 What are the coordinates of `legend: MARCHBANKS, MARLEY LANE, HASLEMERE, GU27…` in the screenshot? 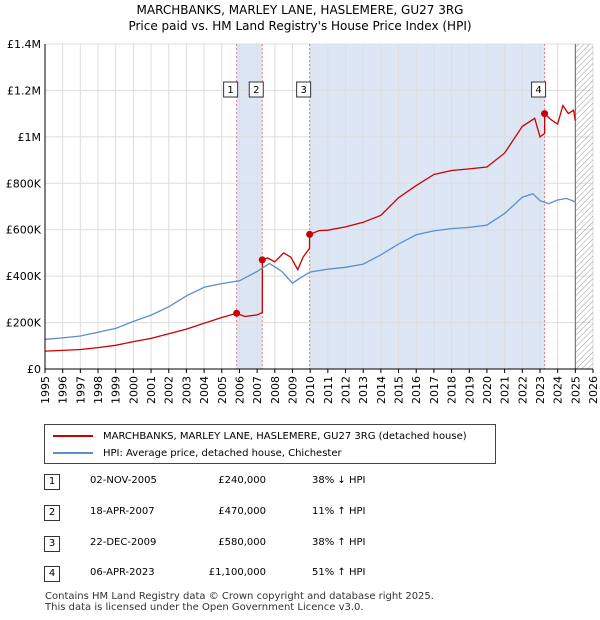 It's located at (270, 444).